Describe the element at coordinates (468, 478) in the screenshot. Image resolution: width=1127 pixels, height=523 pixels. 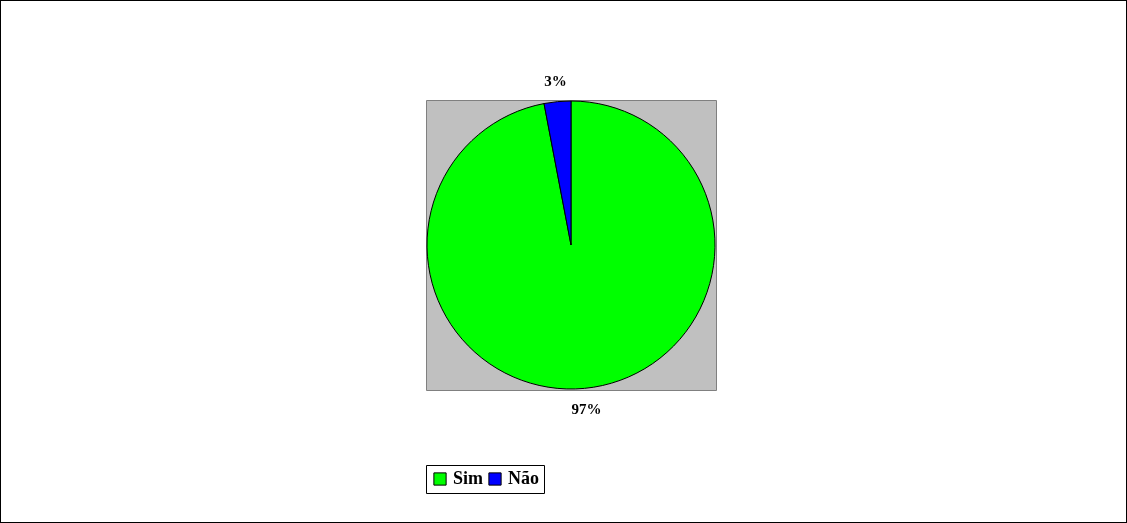
I see `legend-label: Sim` at that location.